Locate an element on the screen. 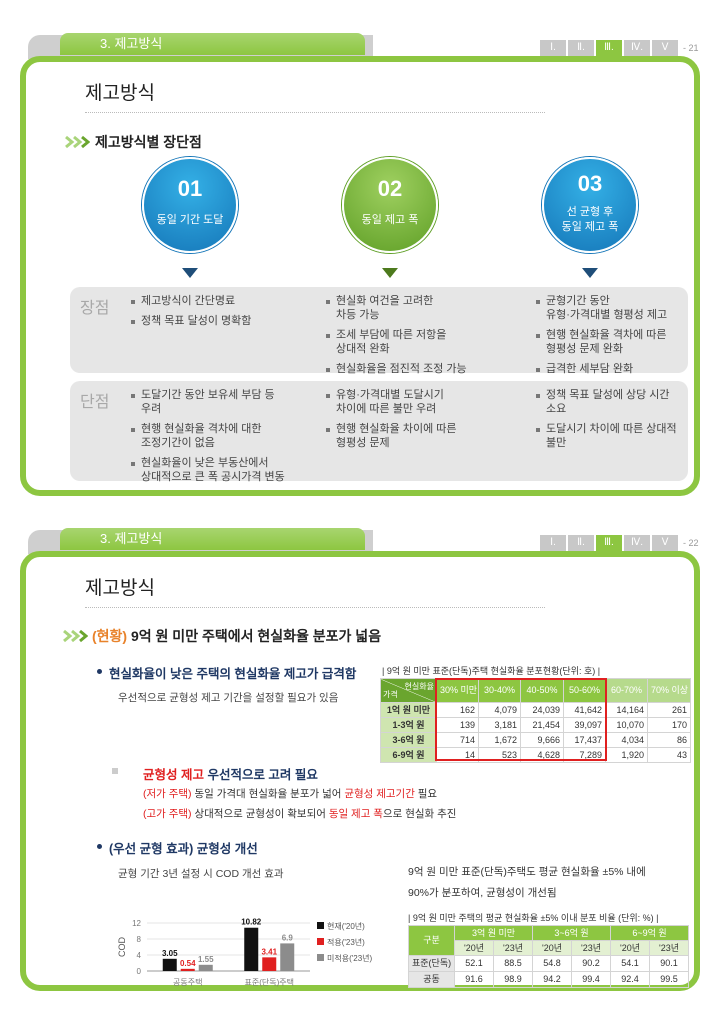 The width and height of the screenshot is (720, 1018). bullet-list: 정책 목표 달성에 상당 시간 소요 도달시기 차이에 따른 상대적 불만 is located at coordinates (610, 422).